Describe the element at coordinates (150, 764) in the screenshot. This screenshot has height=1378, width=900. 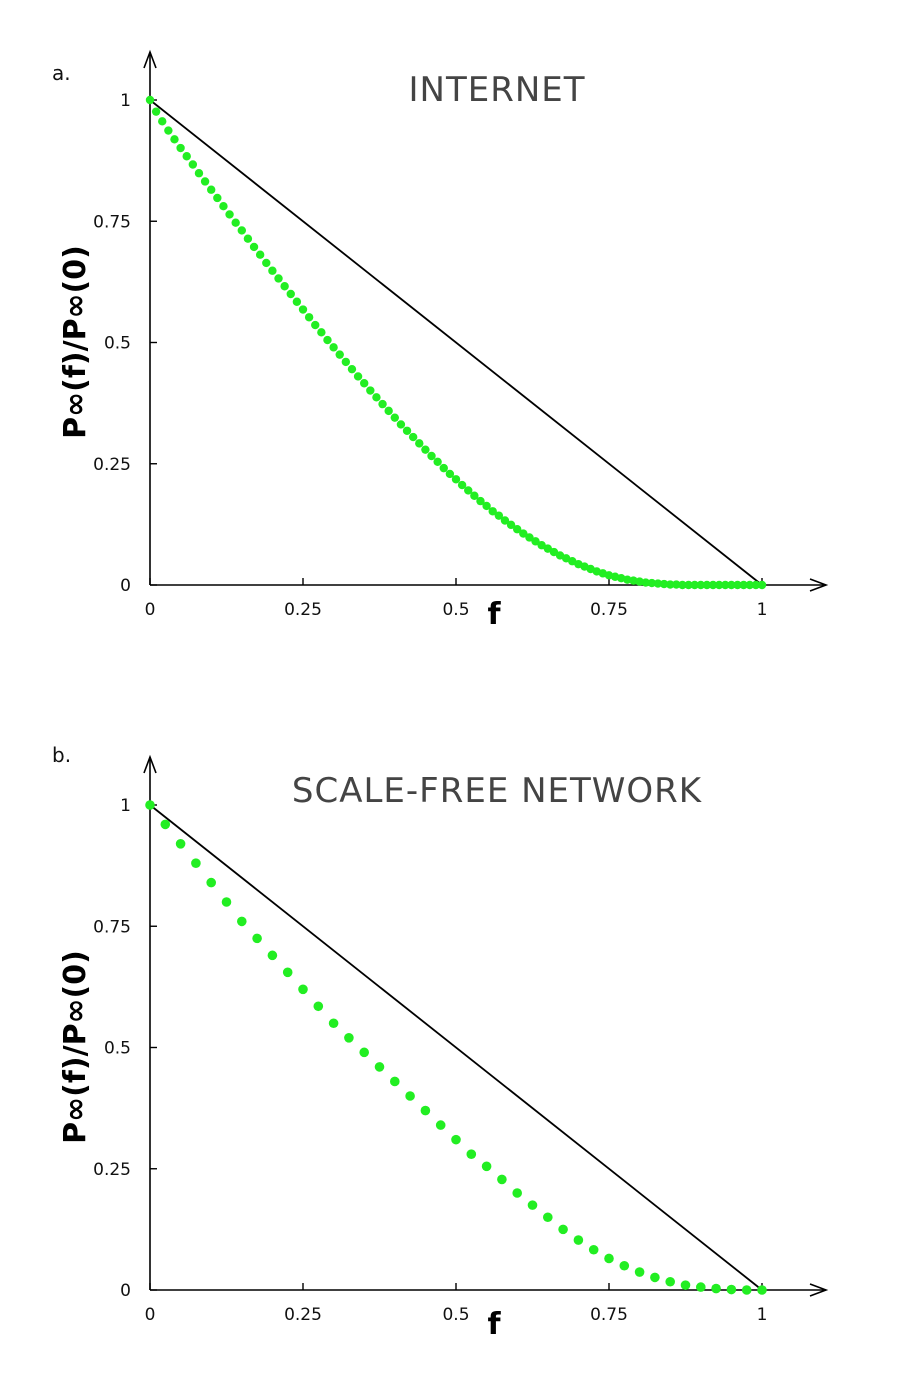
I see `chart-b-y-axis-arrow` at that location.